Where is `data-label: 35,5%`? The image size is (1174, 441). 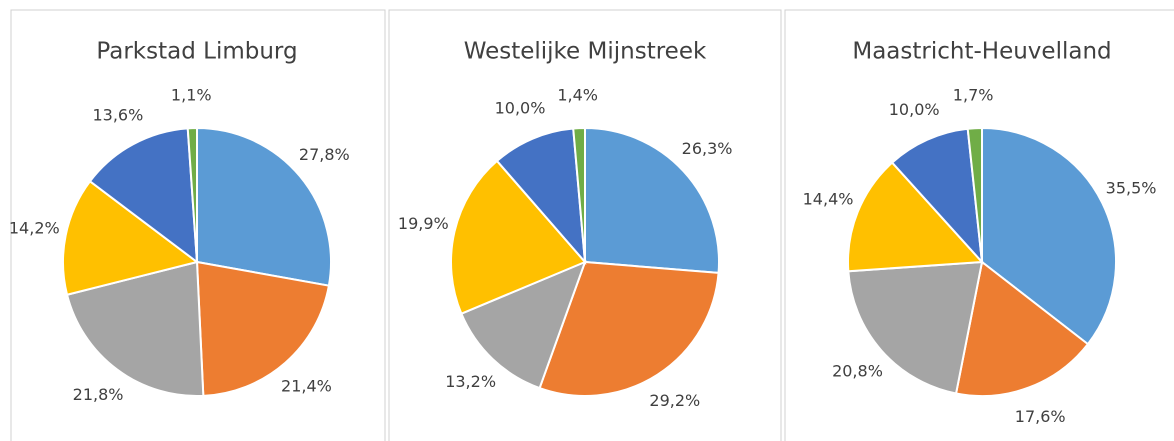 data-label: 35,5% is located at coordinates (1131, 187).